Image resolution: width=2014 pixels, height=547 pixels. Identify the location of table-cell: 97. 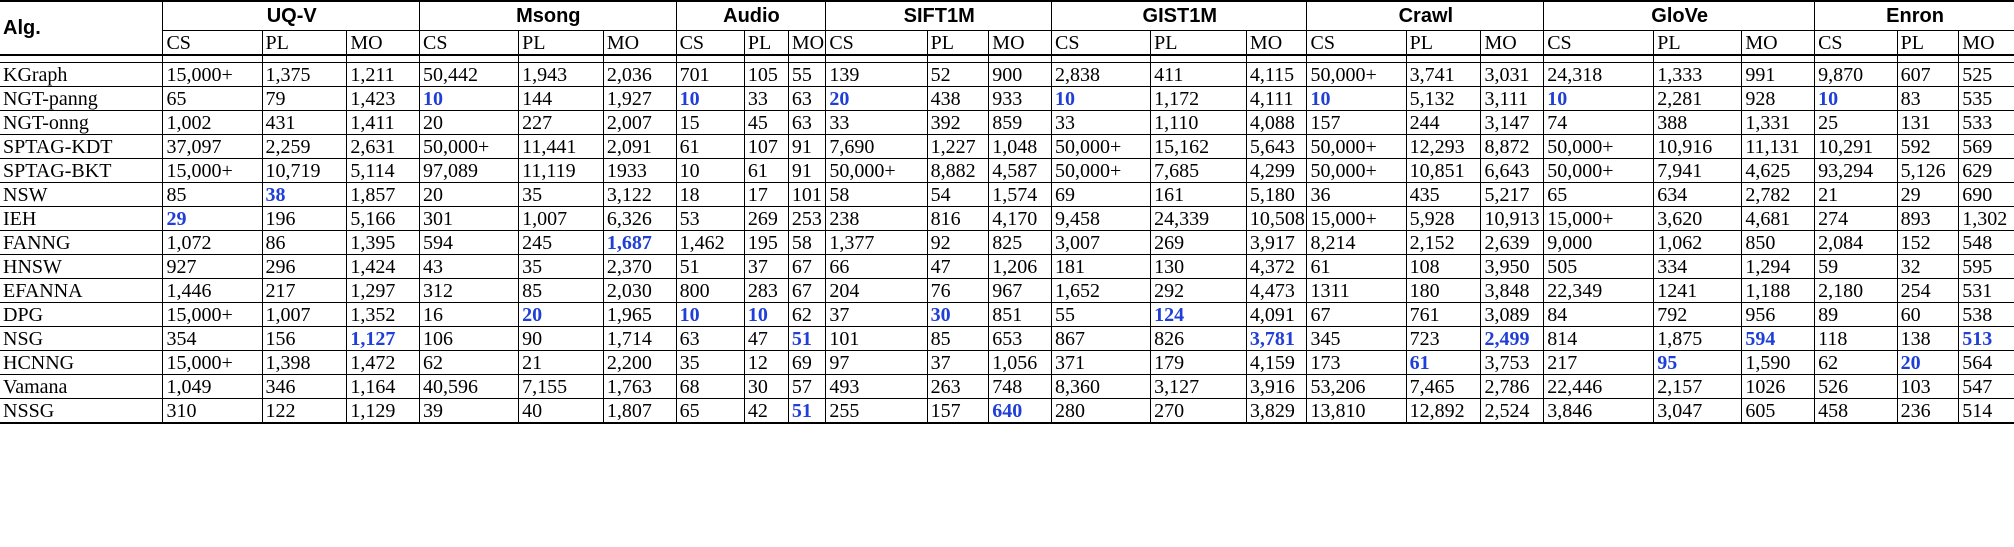
(876, 362).